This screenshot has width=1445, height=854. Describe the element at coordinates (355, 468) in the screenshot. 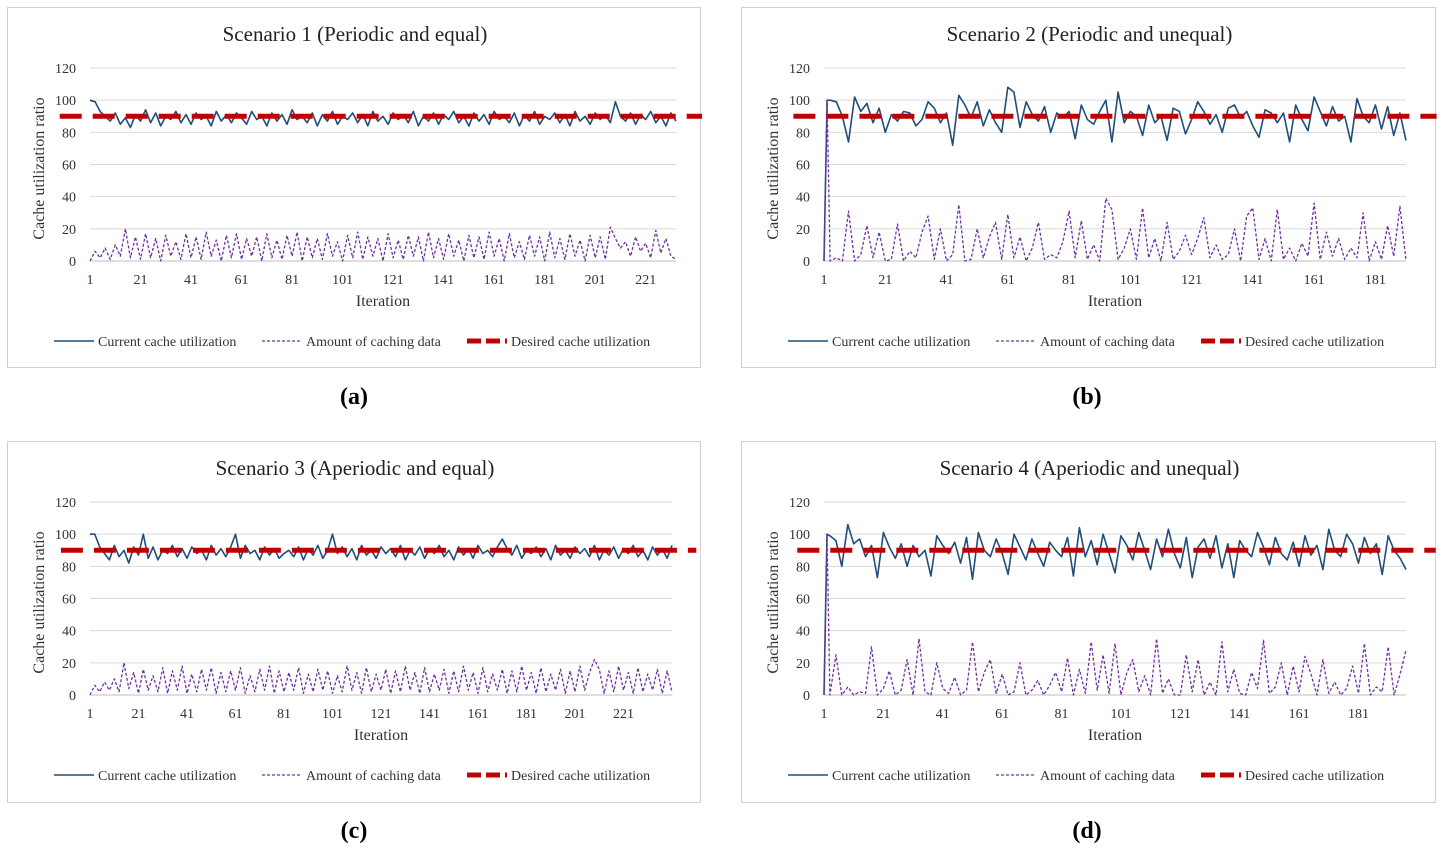

I see `chart-title: Scenario 3 (Aperiodic and equal)` at that location.